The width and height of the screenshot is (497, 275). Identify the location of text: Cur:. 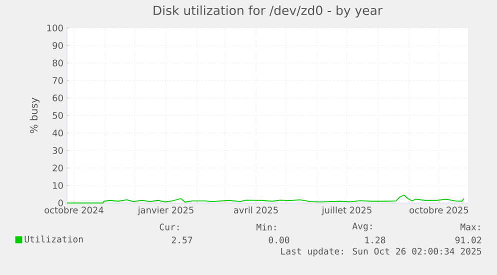
(169, 227).